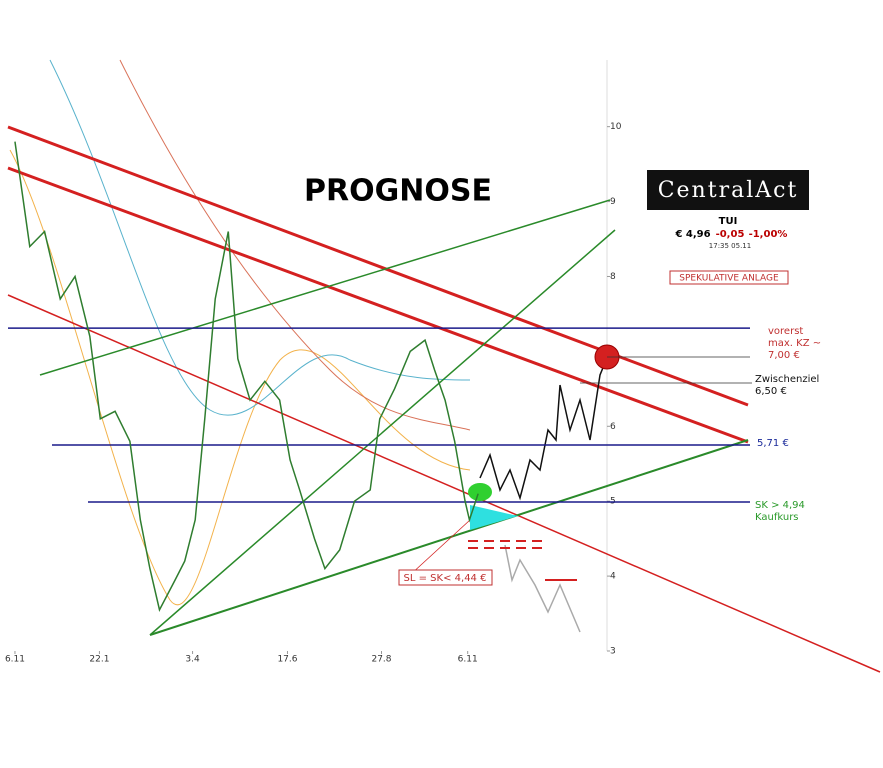 This screenshot has width=883, height=768. What do you see at coordinates (692, 234) in the screenshot?
I see `ticker-price: € 4,96` at bounding box center [692, 234].